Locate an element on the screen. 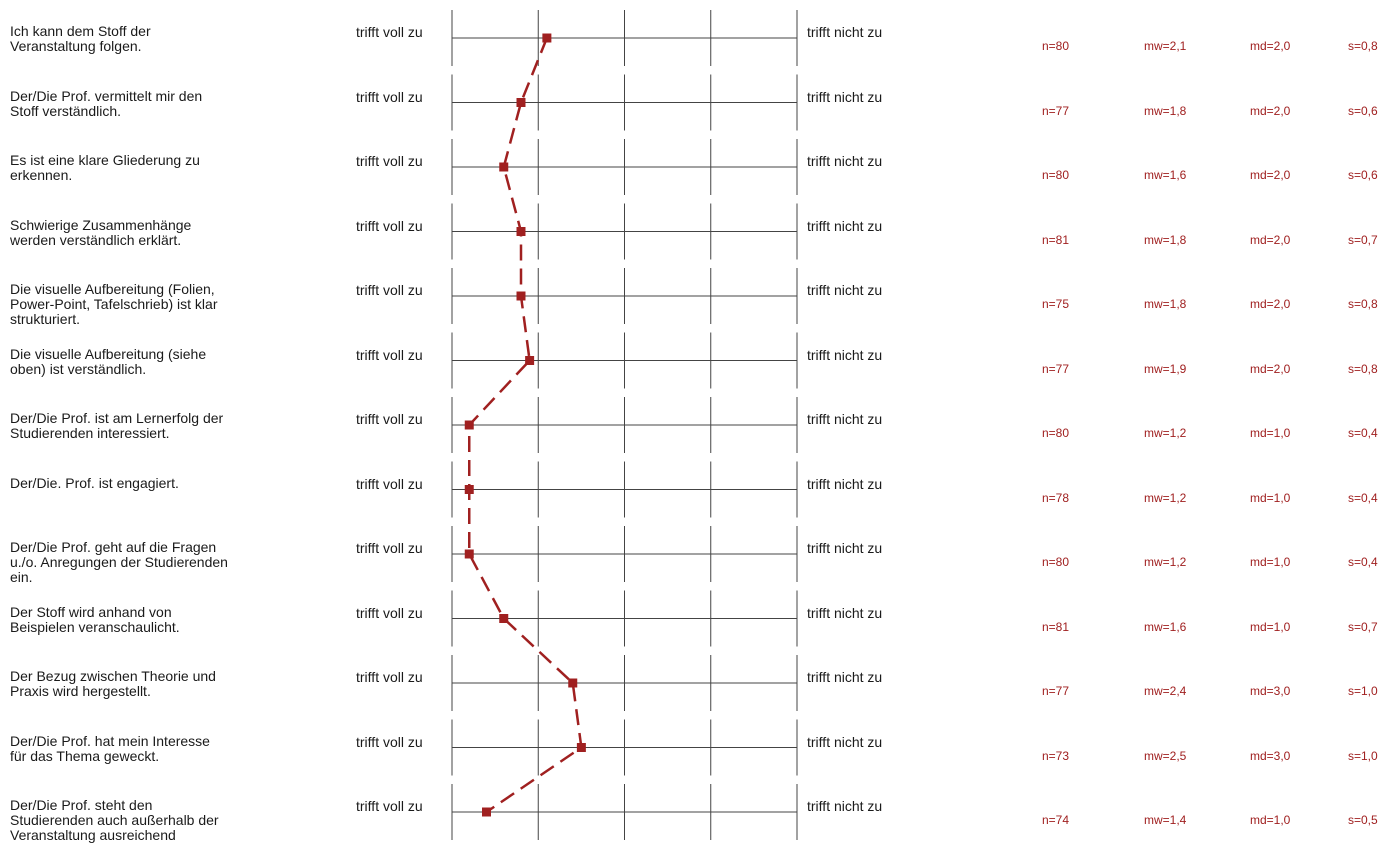 This screenshot has width=1400, height=846. stat-mw: mw=2,1 is located at coordinates (1165, 46).